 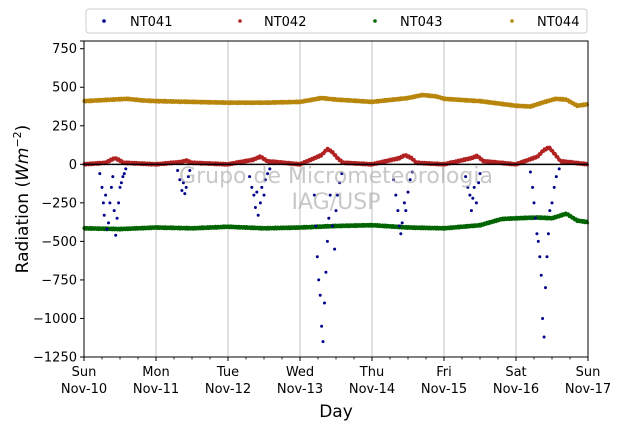 What do you see at coordinates (64, 49) in the screenshot?
I see `y-tick-label: 750` at bounding box center [64, 49].